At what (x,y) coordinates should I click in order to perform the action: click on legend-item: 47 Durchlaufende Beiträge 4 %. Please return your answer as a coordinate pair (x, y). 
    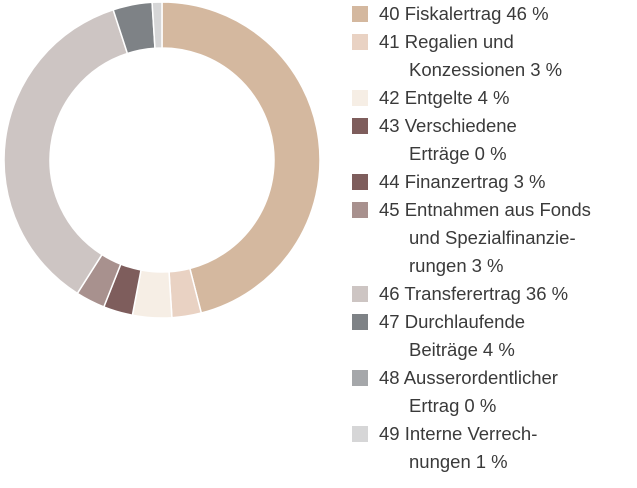
    Looking at the image, I should click on (494, 336).